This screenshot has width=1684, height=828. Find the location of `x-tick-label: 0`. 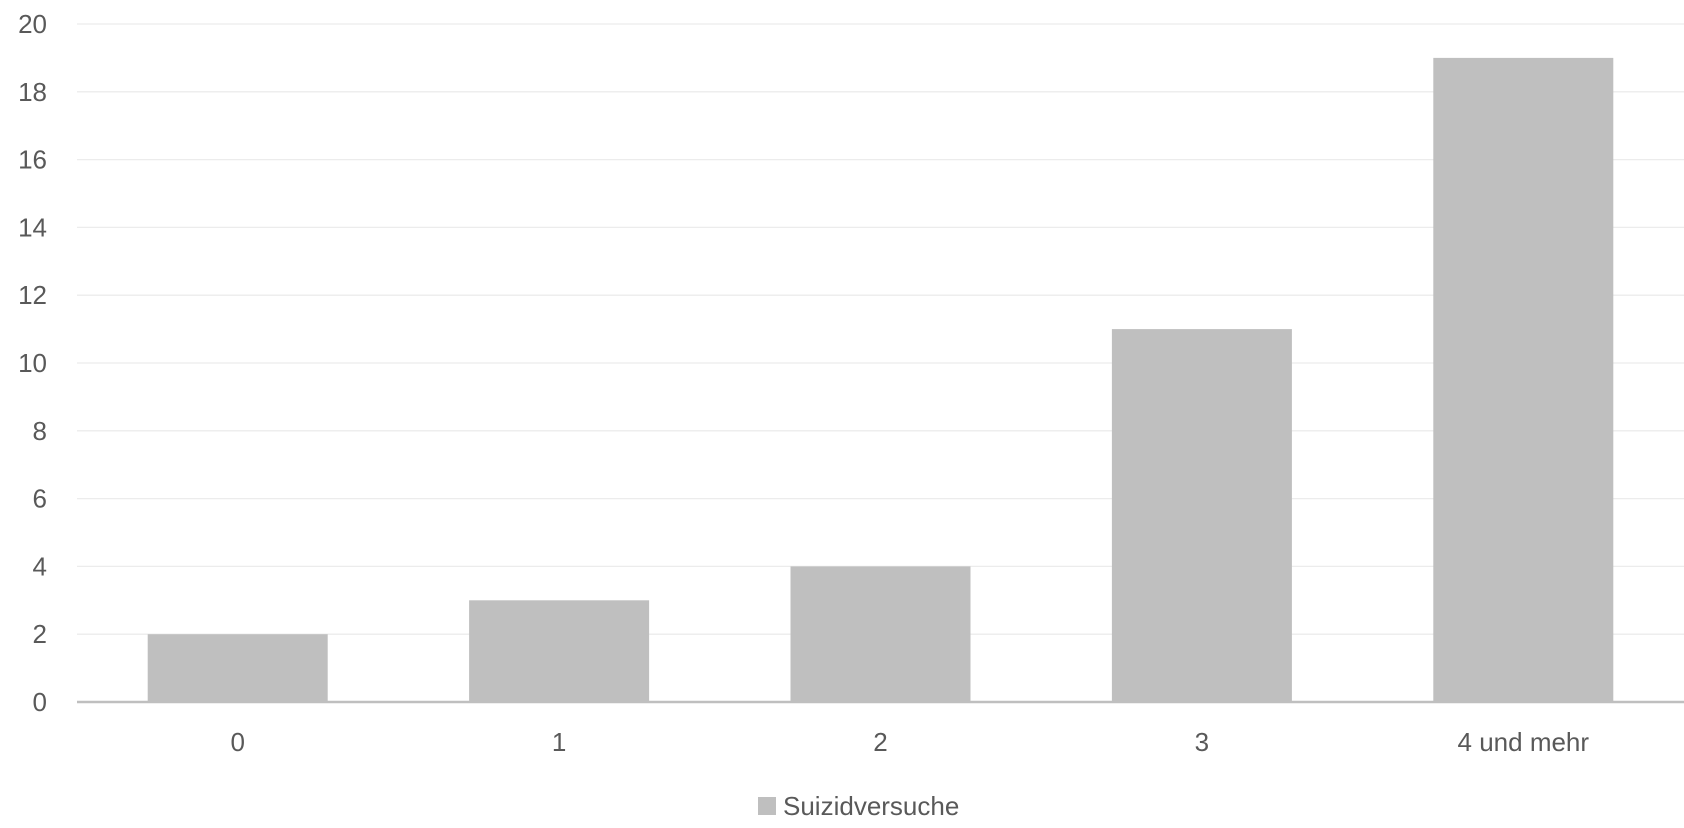

x-tick-label: 0 is located at coordinates (237, 742).